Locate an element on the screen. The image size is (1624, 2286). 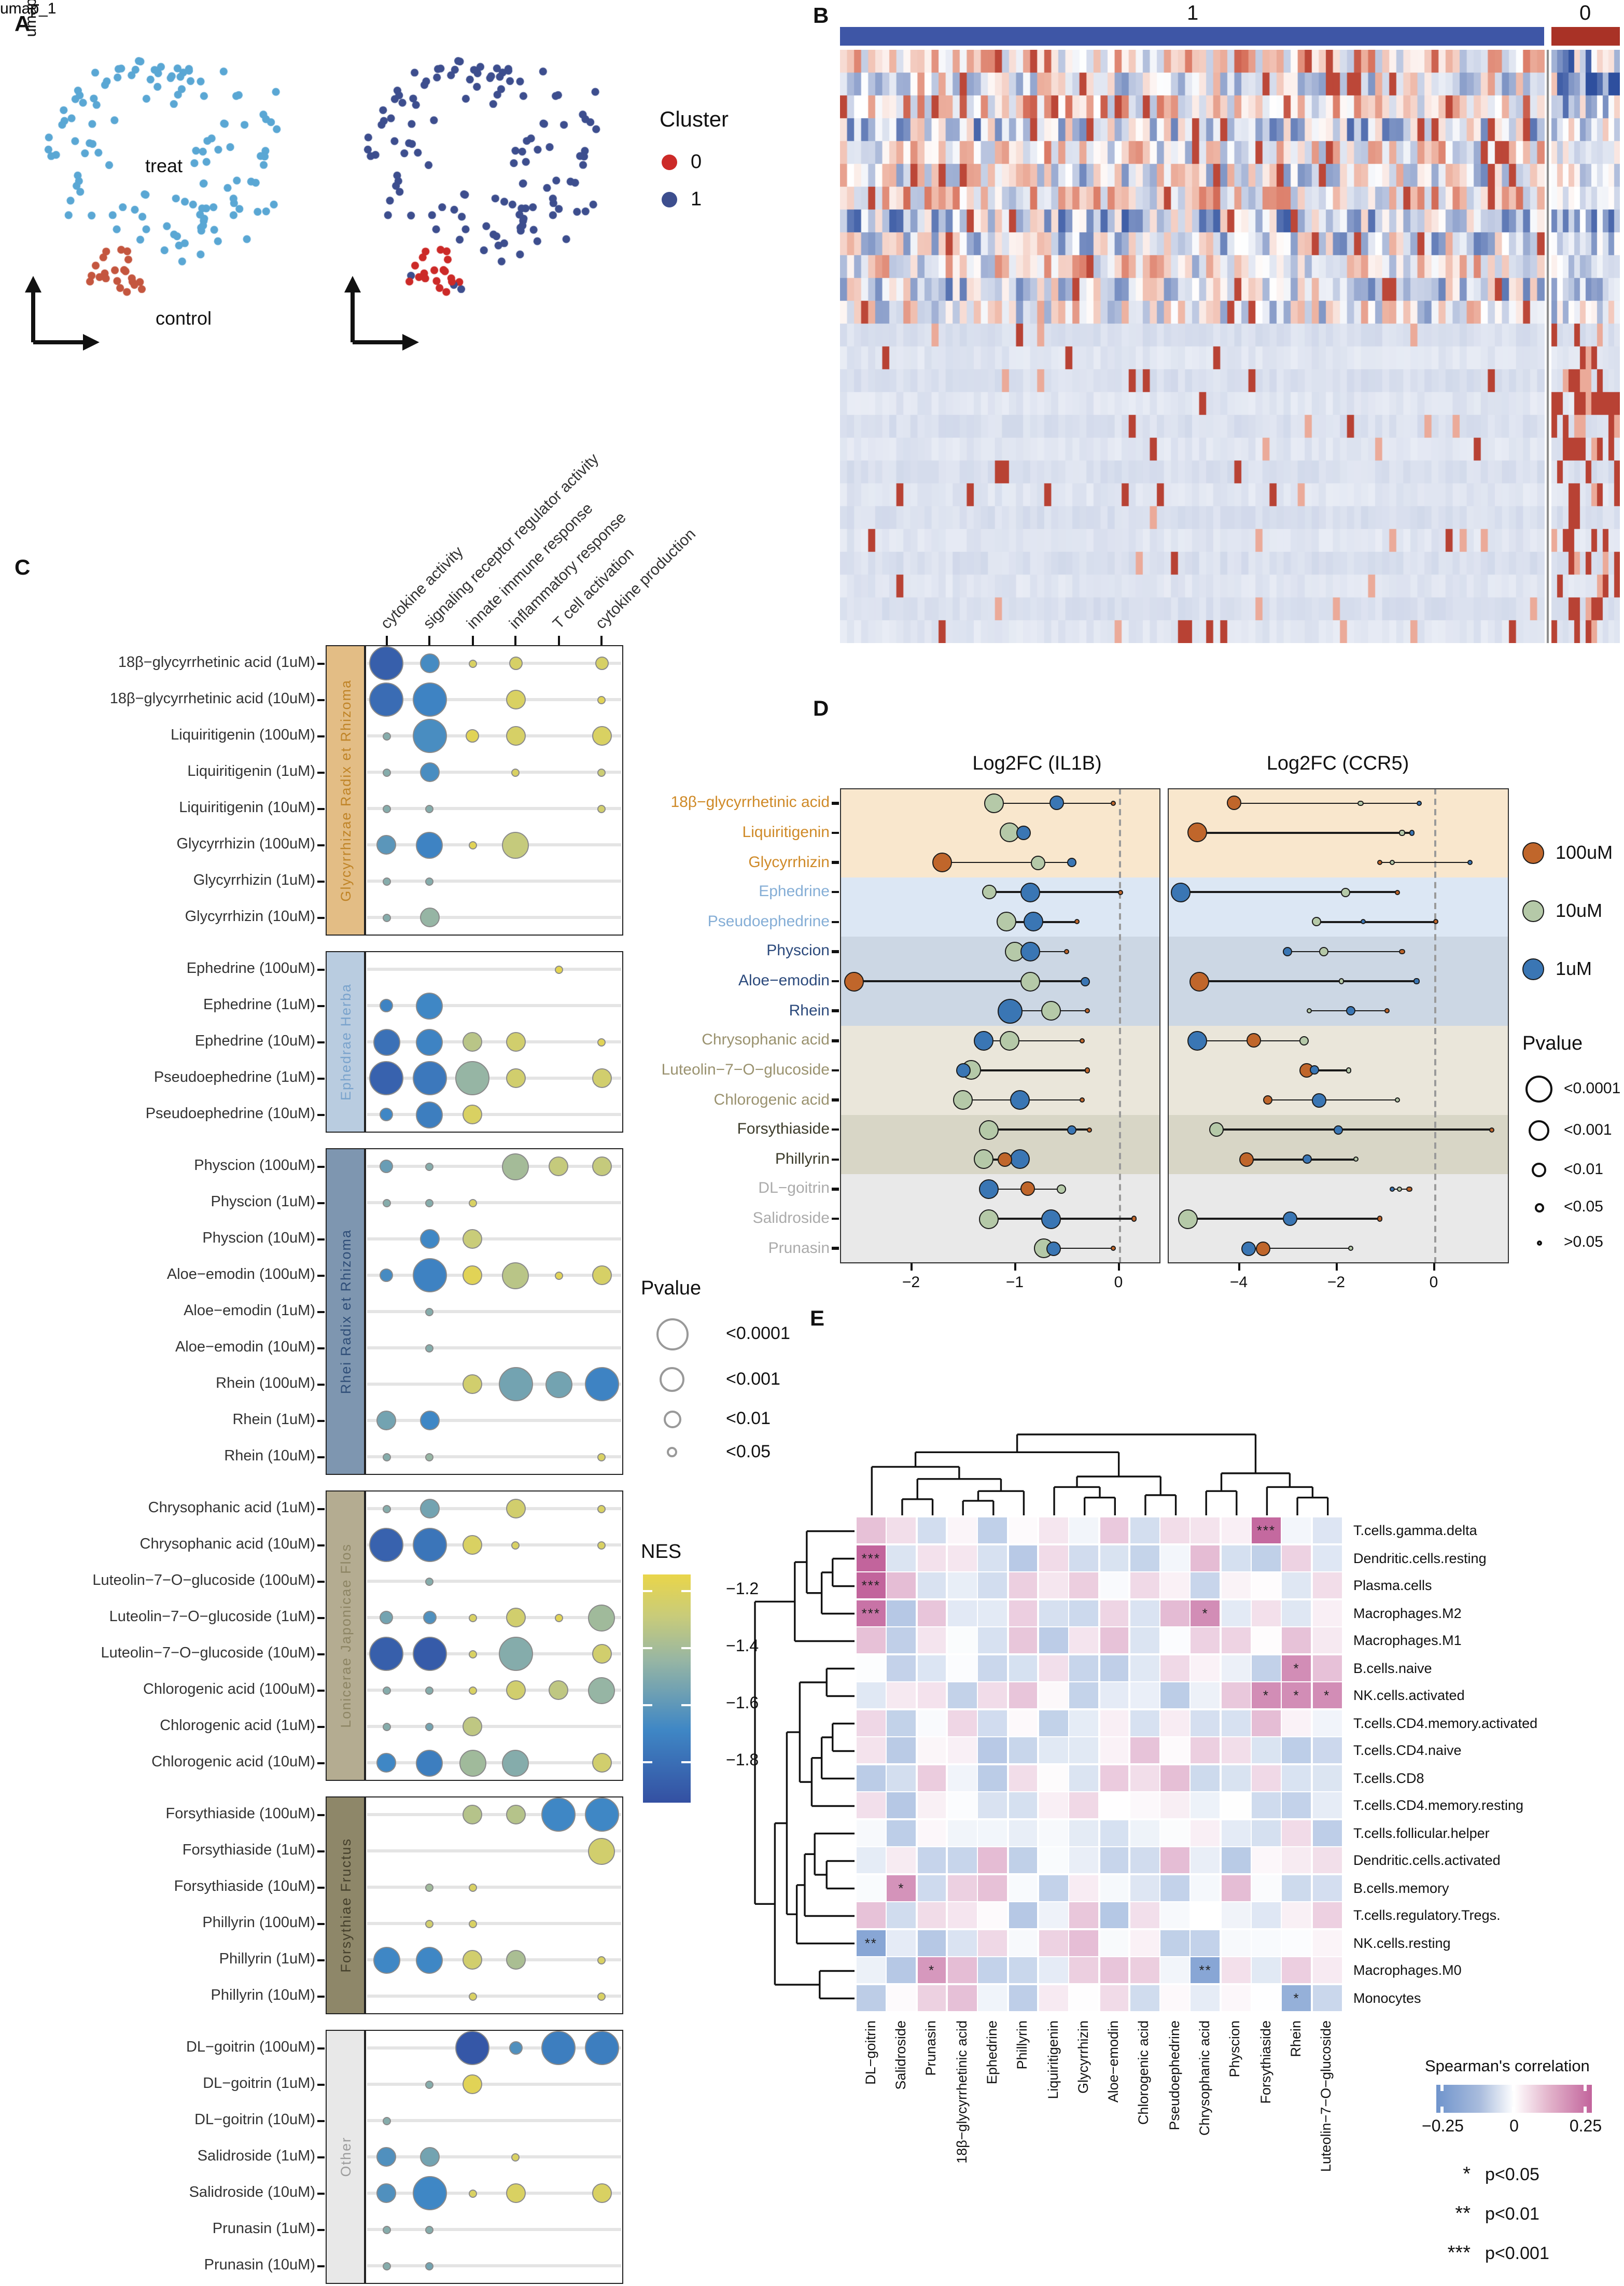
pvalue-legend-d-title: Pvalue is located at coordinates (1552, 1044).